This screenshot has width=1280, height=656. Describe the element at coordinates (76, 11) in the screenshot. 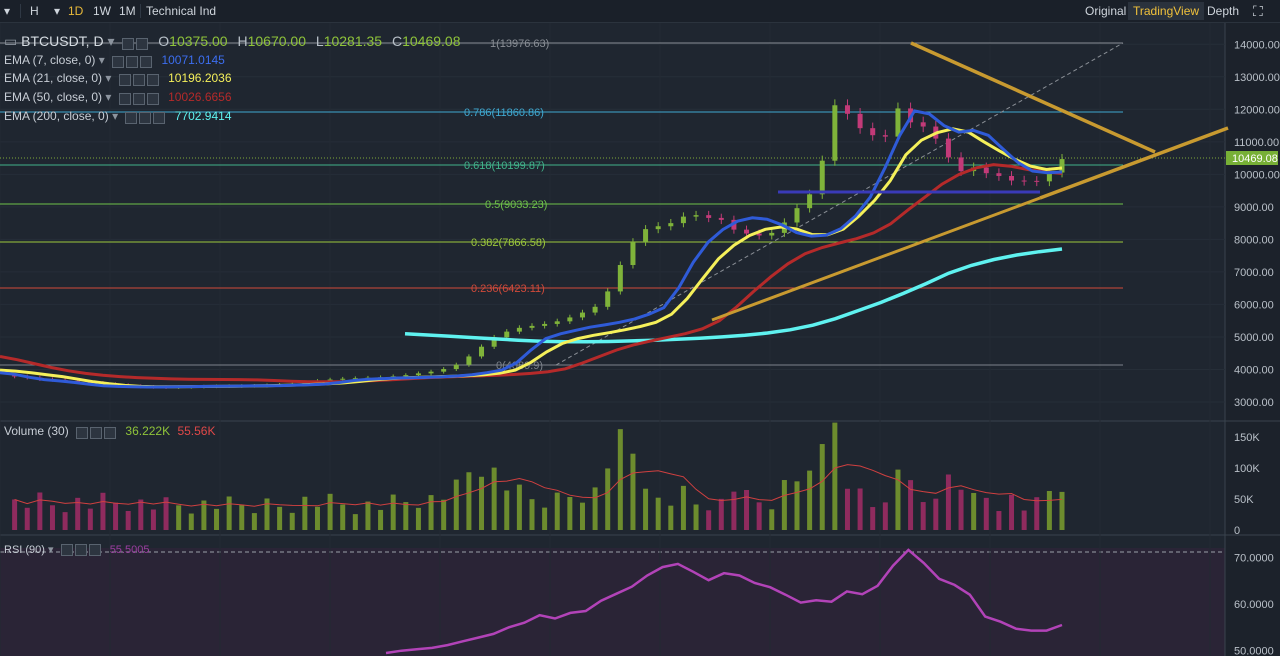

I see `interval-1d-button: 1D` at that location.